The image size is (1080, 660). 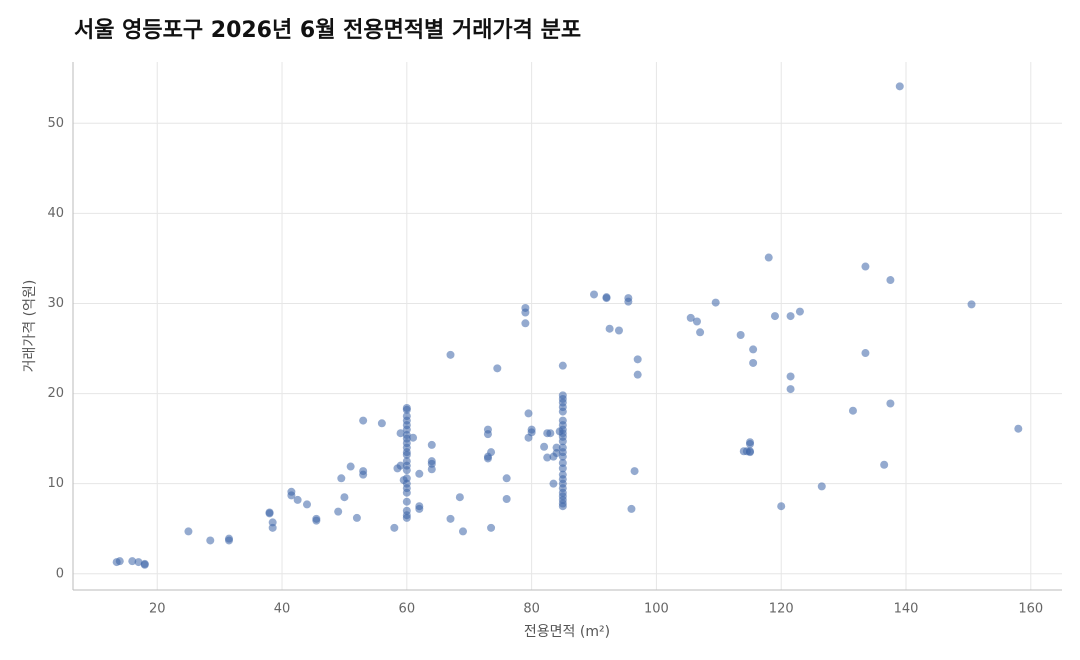 I want to click on y-tick-label: 40, so click(x=55, y=213).